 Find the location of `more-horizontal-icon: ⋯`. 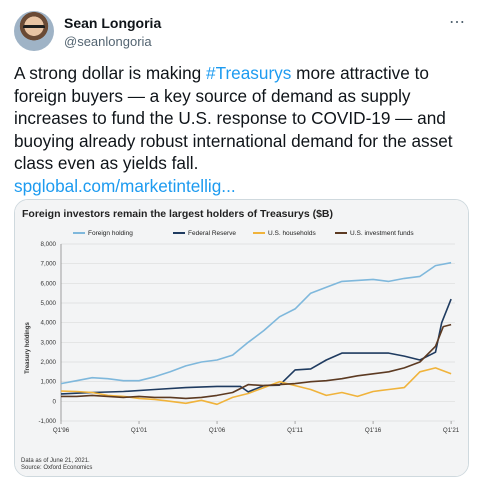

more-horizontal-icon: ⋯ is located at coordinates (457, 22).